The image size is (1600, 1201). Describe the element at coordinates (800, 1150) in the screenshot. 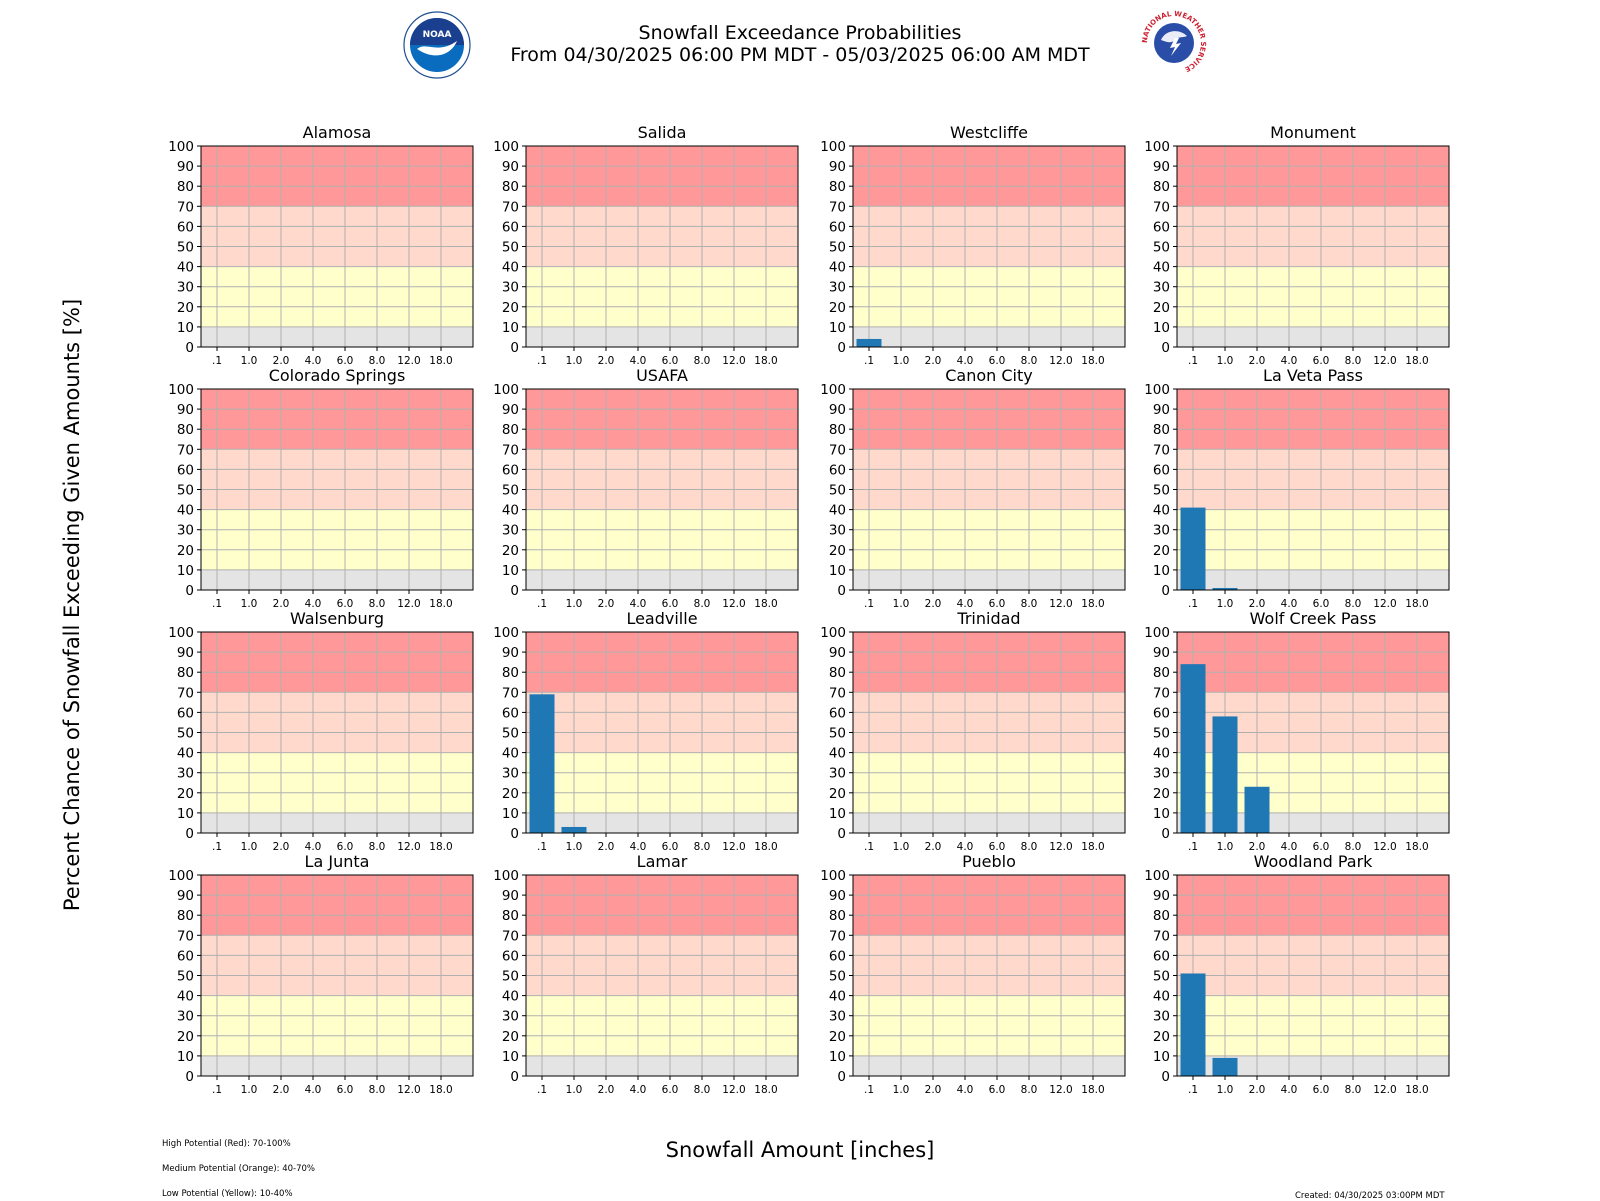

I see `x-axis-label: Snowfall Amount [inches]` at that location.